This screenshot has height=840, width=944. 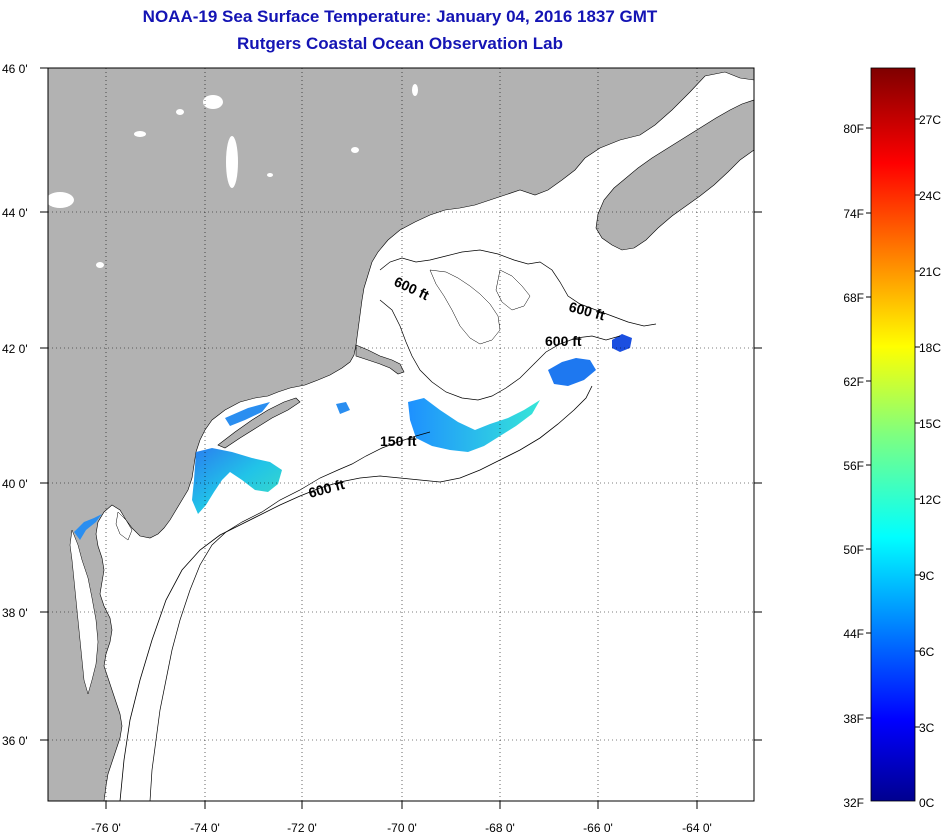 I want to click on lat-label: 36 0', so click(x=15, y=741).